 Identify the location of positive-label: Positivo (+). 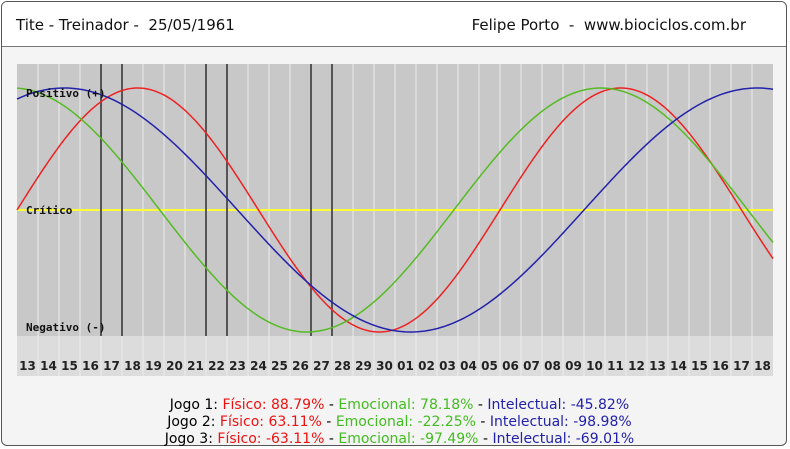
(65, 93).